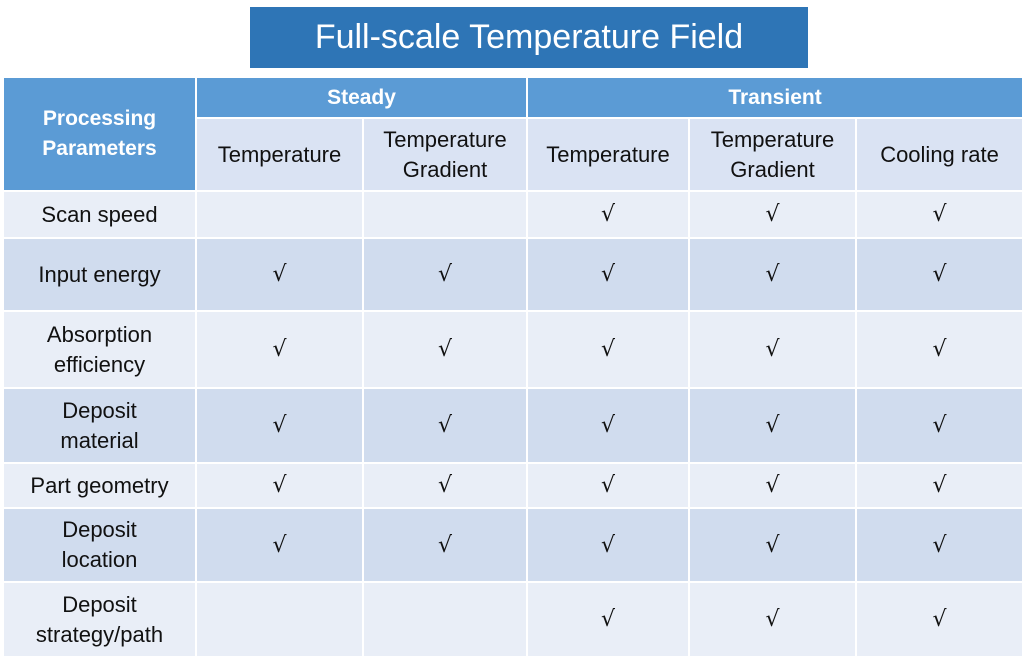 This screenshot has height=668, width=1024. I want to click on group-header: Transient, so click(774, 97).